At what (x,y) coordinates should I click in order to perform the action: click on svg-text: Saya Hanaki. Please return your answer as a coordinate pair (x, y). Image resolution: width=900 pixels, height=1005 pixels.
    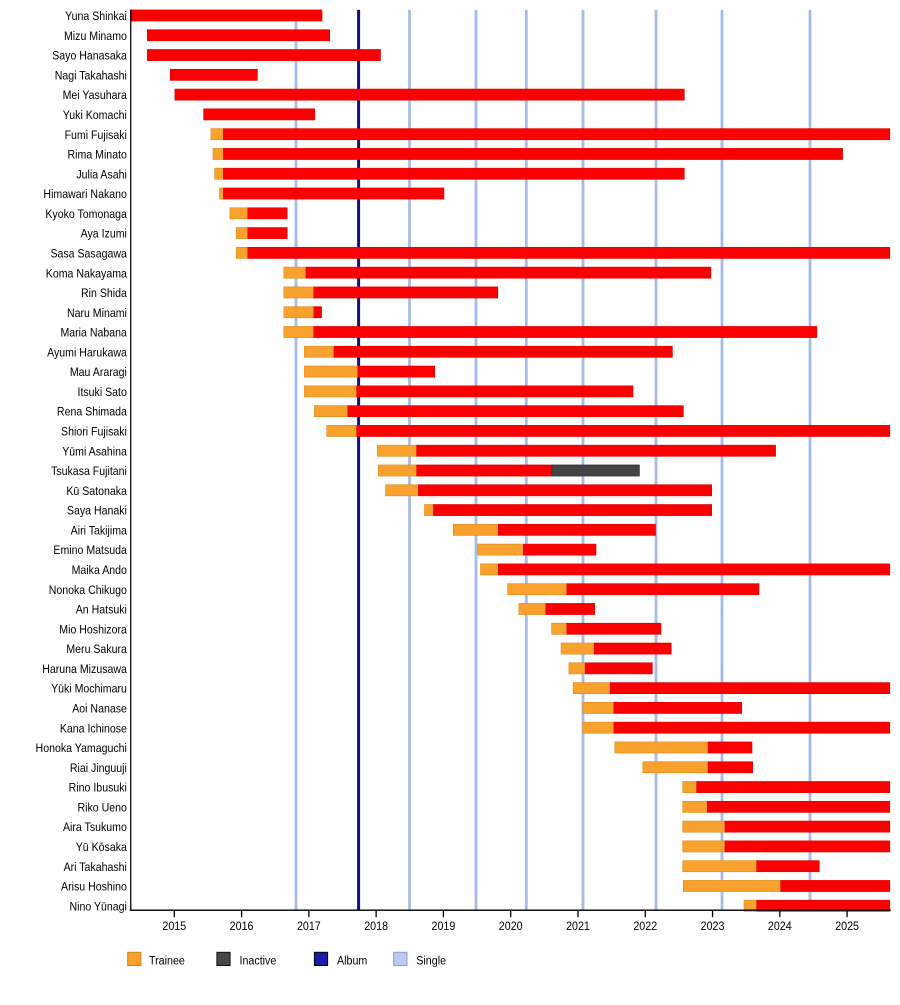
    Looking at the image, I should click on (97, 511).